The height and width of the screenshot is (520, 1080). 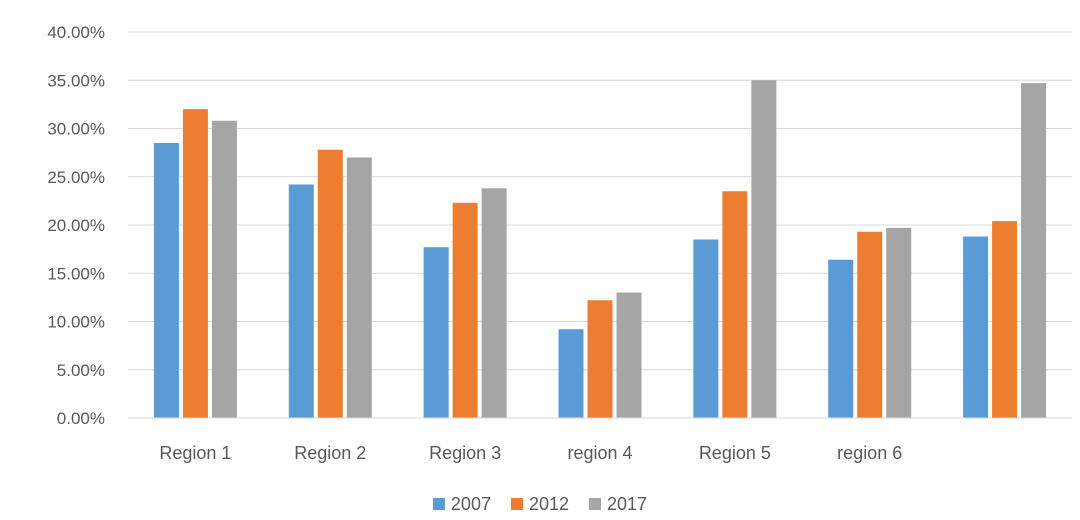 What do you see at coordinates (471, 504) in the screenshot?
I see `legend-label: 2007` at bounding box center [471, 504].